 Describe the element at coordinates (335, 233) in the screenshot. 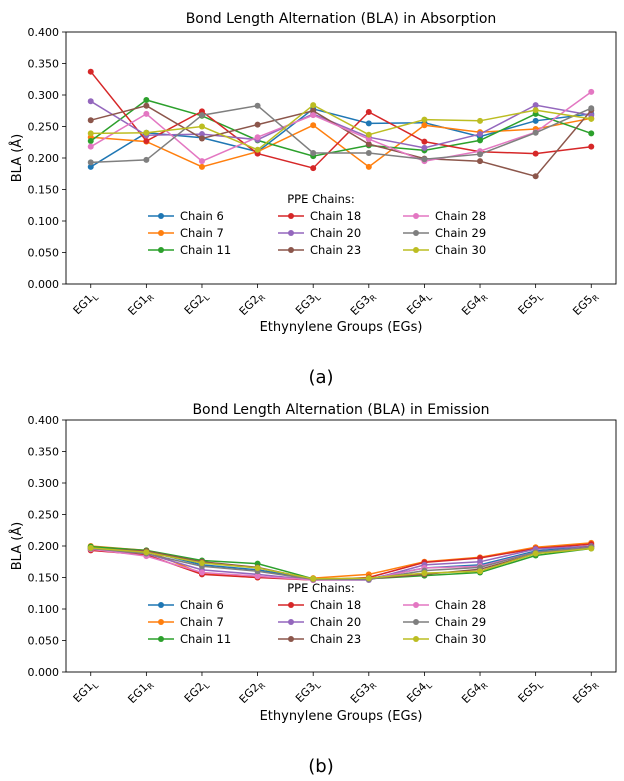

I see `legend-label: Chain 20` at that location.